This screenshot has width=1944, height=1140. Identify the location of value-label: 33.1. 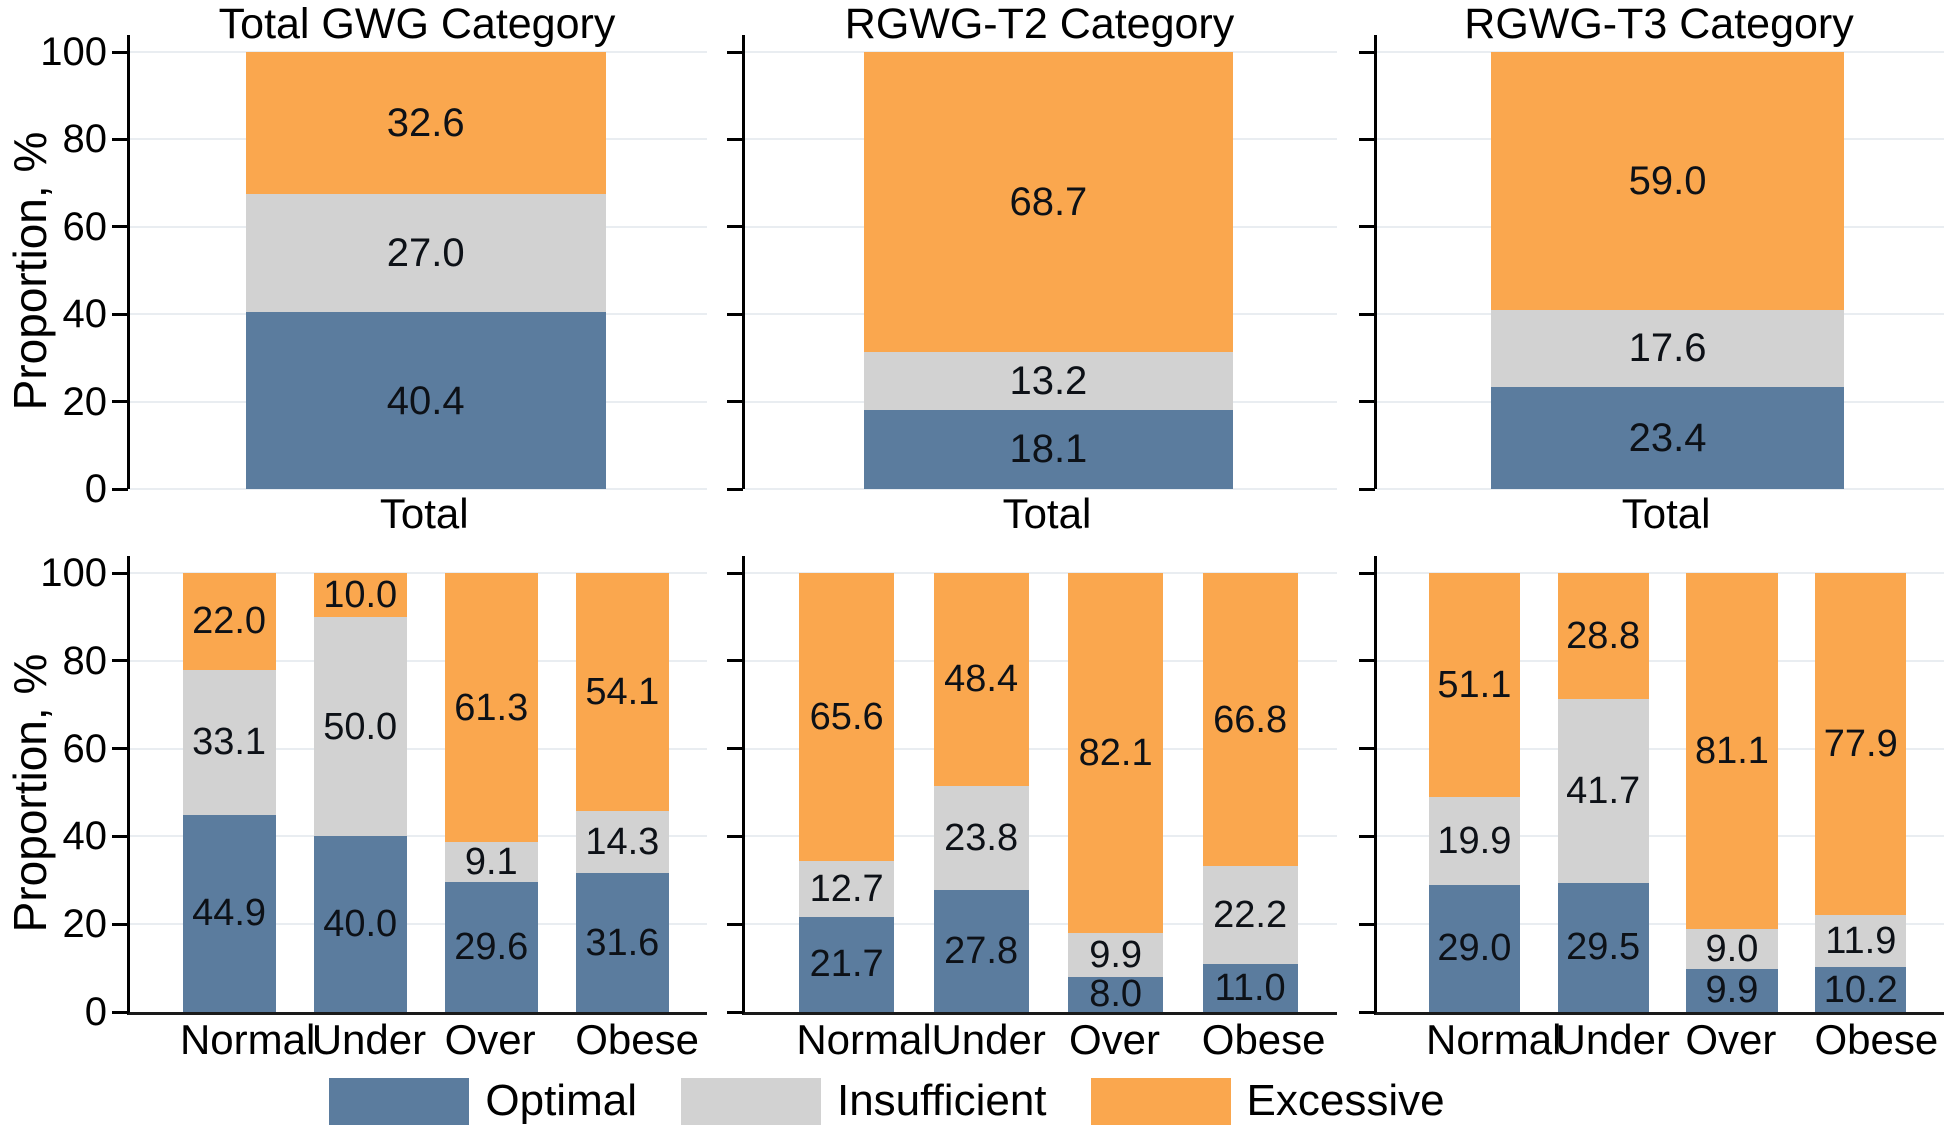
(229, 742).